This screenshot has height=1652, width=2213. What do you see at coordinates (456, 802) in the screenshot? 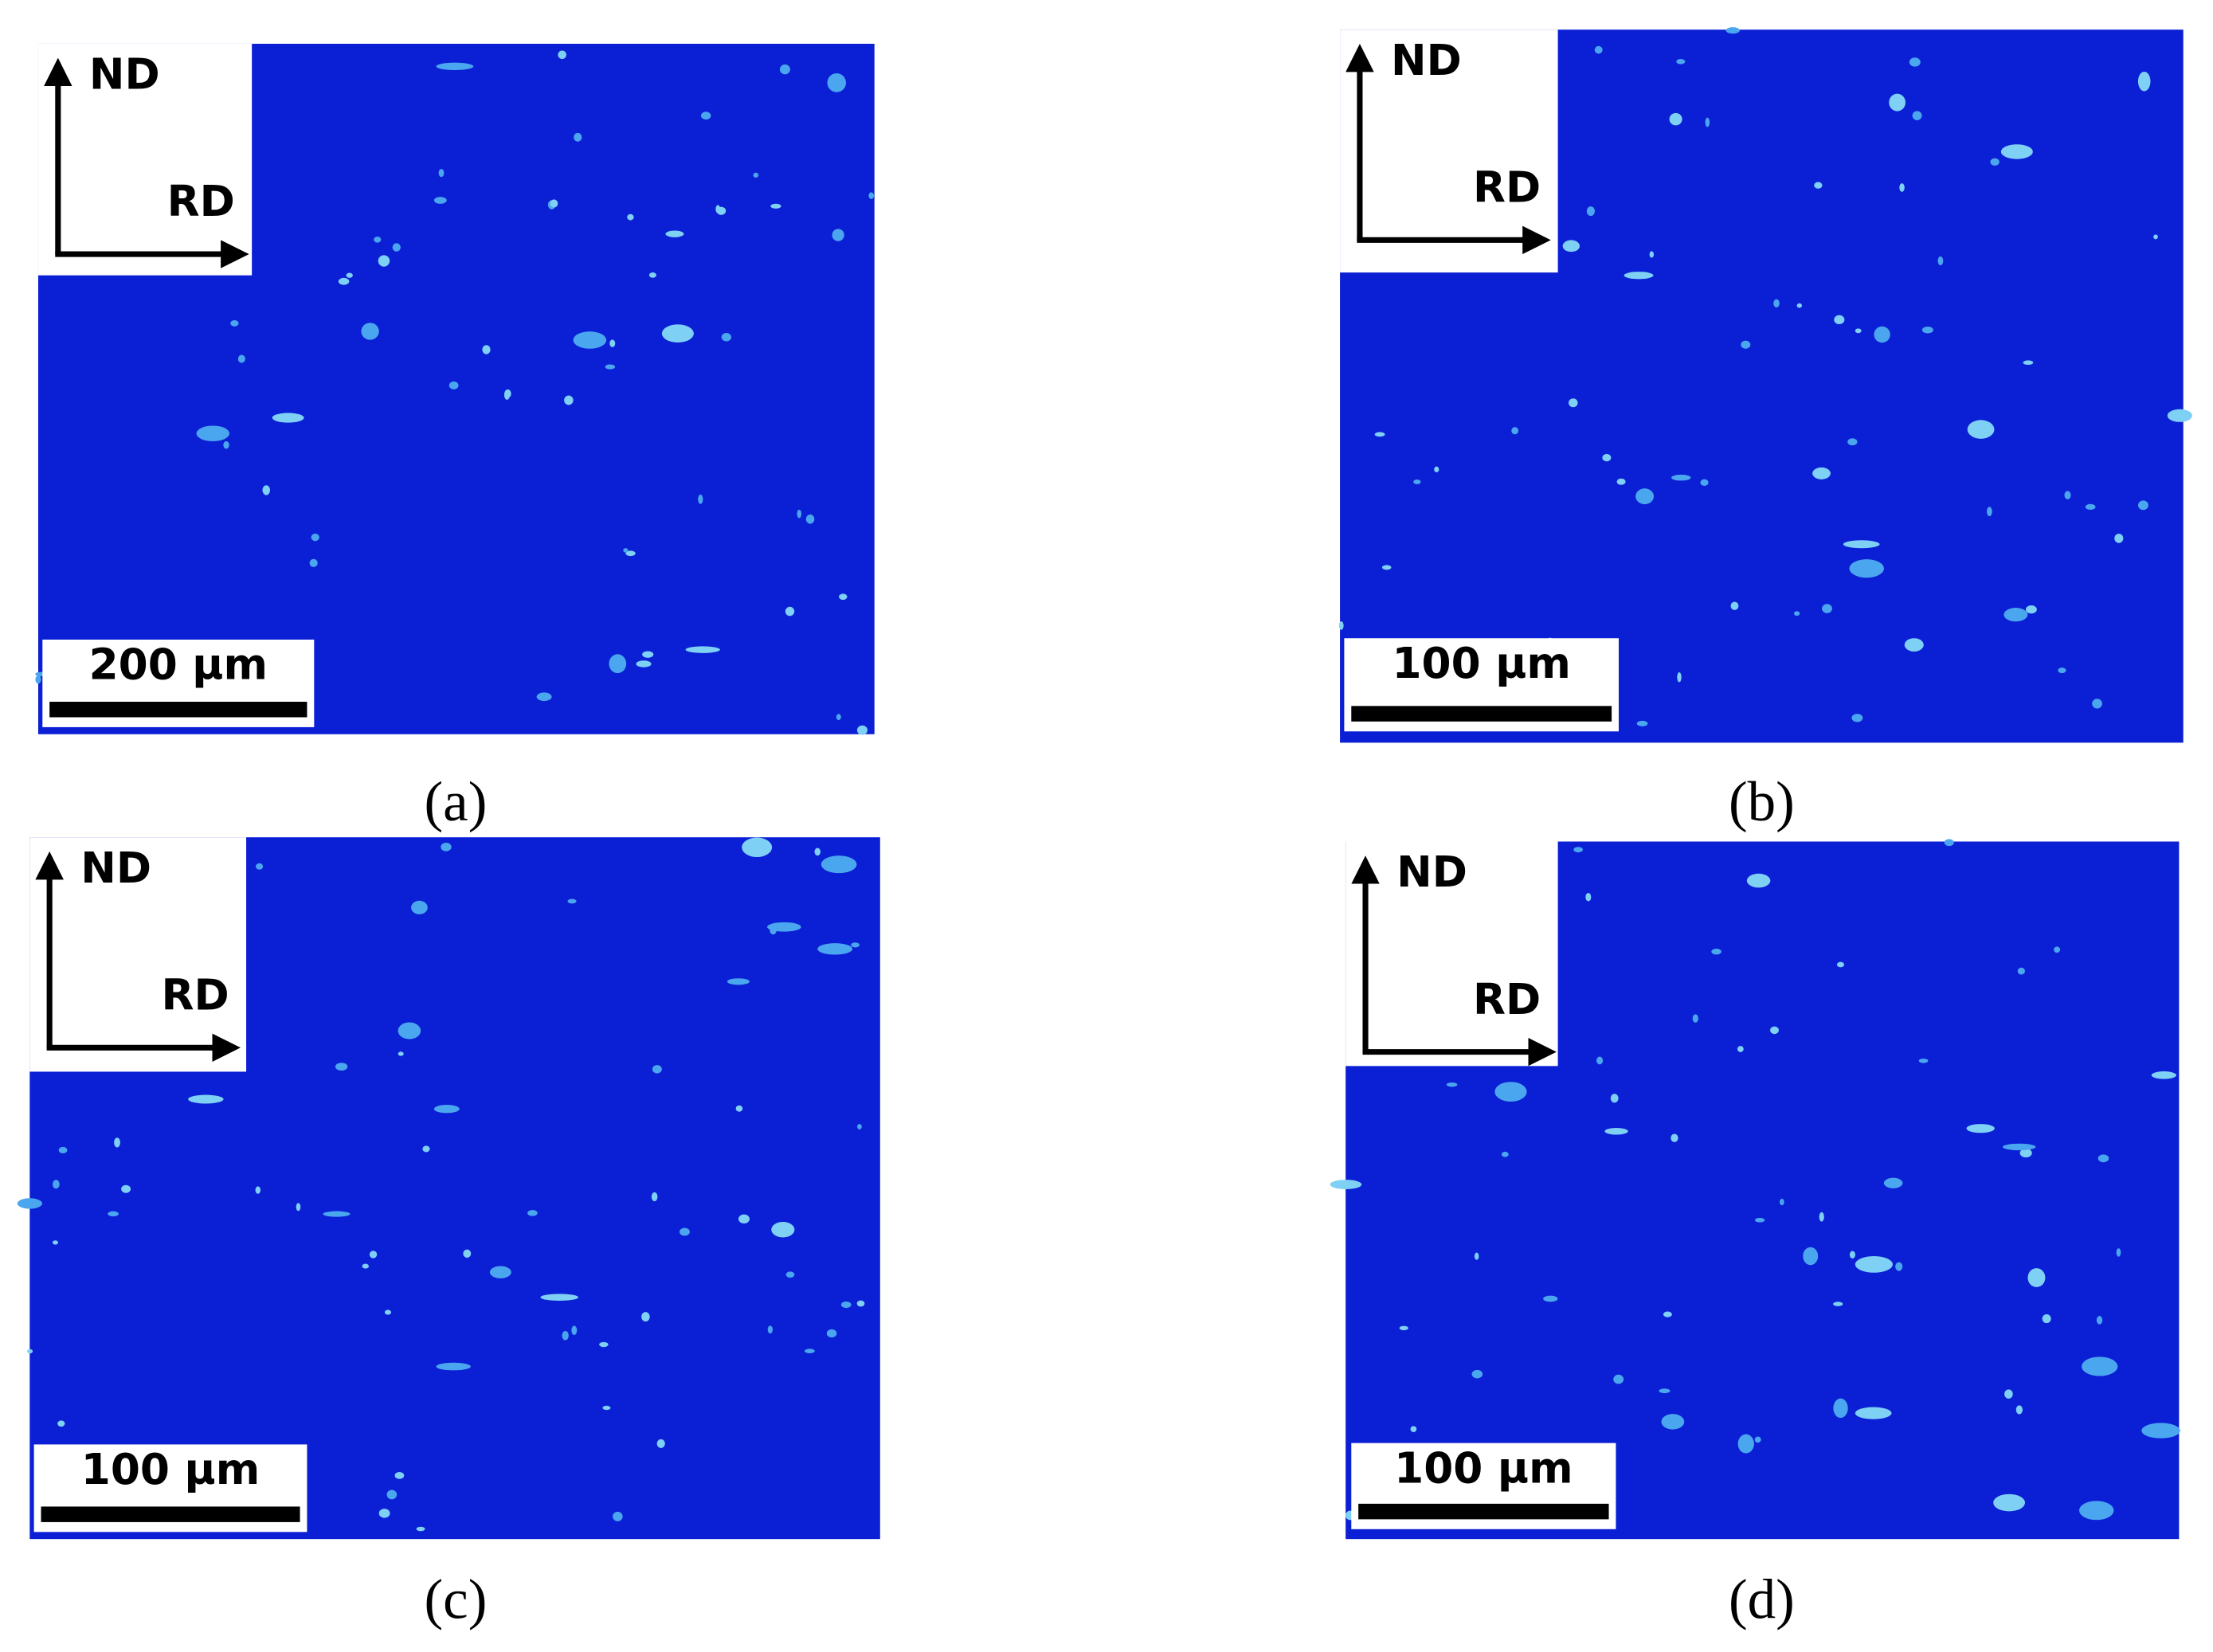
I see `panel-caption: (a)` at bounding box center [456, 802].